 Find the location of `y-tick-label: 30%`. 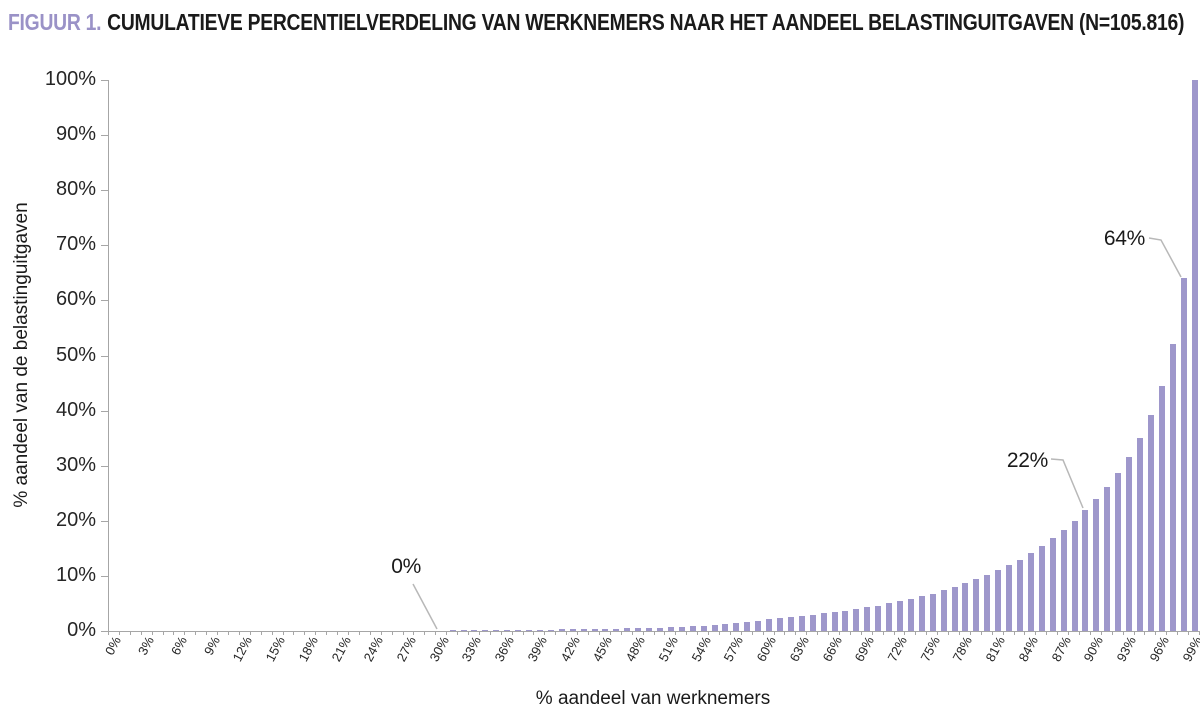

y-tick-label: 30% is located at coordinates (75, 464).